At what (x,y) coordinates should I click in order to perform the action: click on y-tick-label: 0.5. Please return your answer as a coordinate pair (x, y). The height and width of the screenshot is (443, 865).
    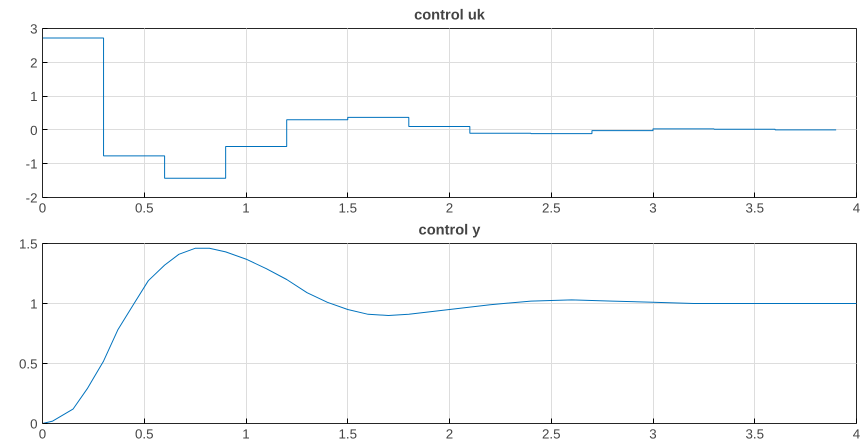
    Looking at the image, I should click on (28, 364).